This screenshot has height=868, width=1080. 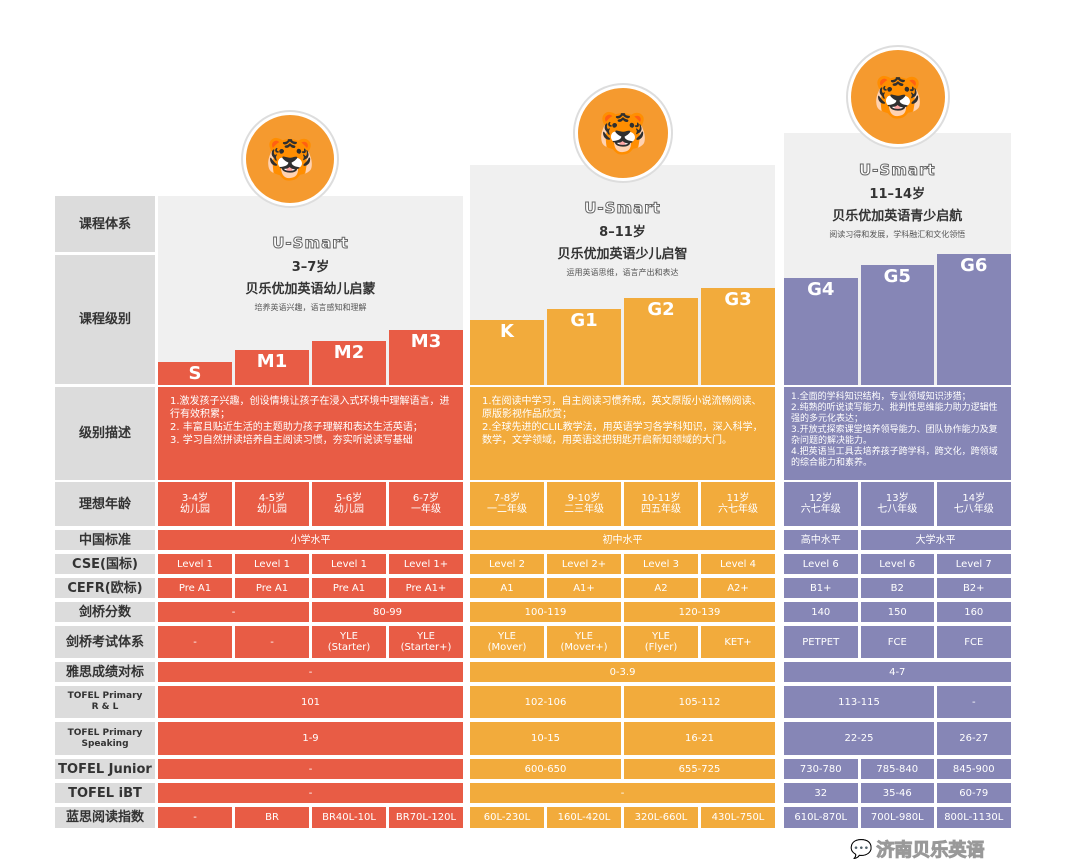 I want to click on table-cell: 120-139, so click(x=699, y=612).